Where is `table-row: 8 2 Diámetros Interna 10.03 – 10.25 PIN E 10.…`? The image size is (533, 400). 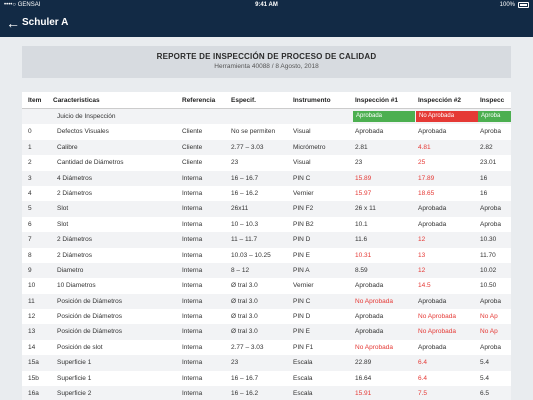
table-row: 8 2 Diámetros Interna 10.03 – 10.25 PIN E 10.… is located at coordinates (266, 255).